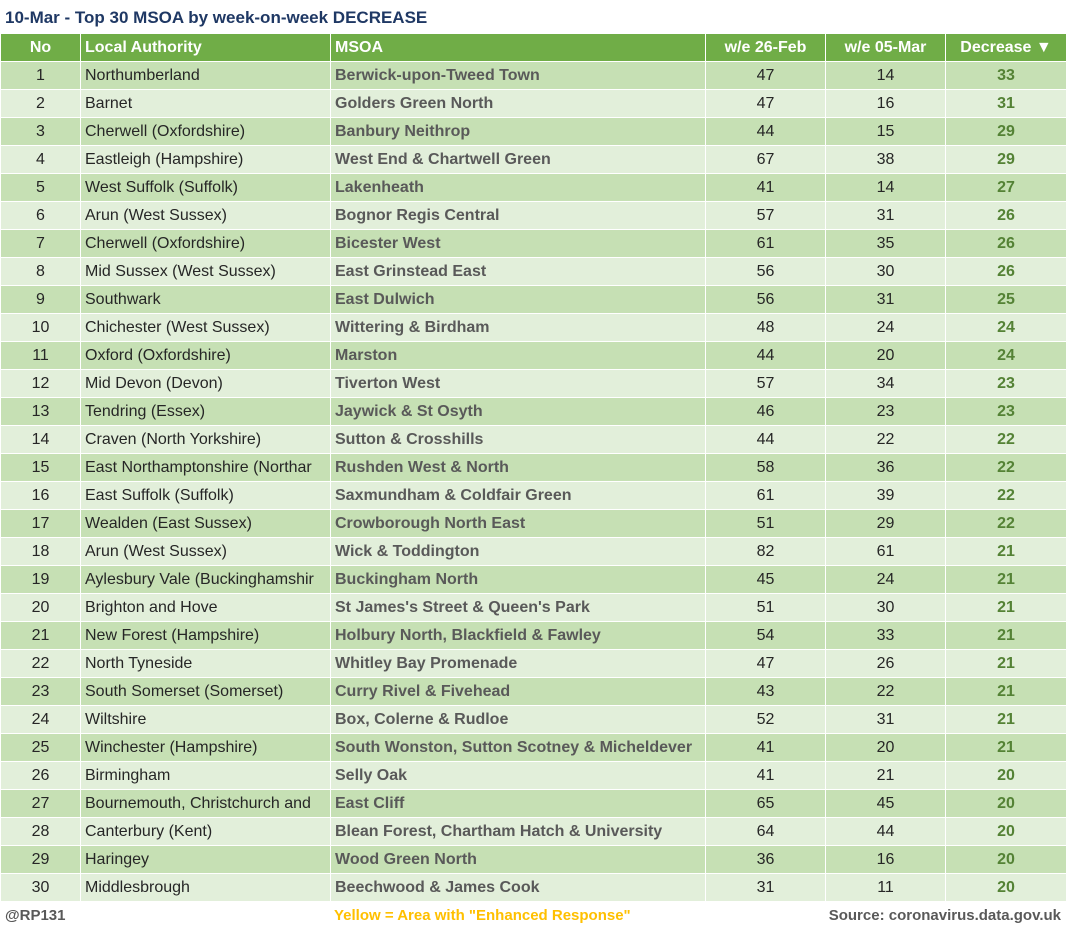 The width and height of the screenshot is (1066, 929). I want to click on cell: Chichester (West Sussex), so click(205, 327).